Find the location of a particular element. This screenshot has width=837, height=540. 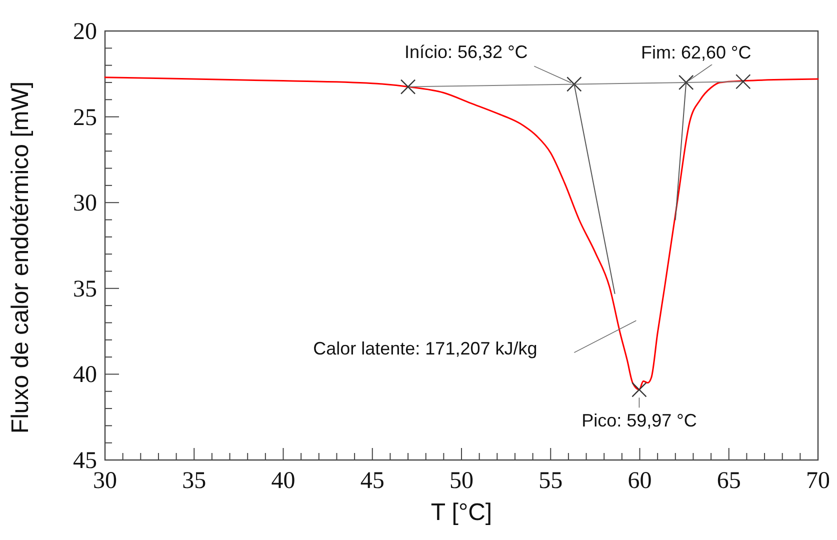

x-tick-label: 60 is located at coordinates (640, 481).